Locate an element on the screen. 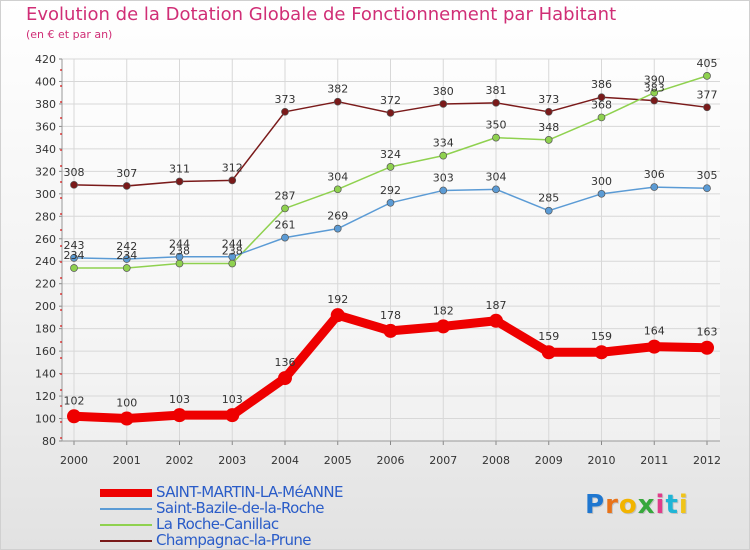 This screenshot has height=550, width=750. data-label: 192 is located at coordinates (337, 299).